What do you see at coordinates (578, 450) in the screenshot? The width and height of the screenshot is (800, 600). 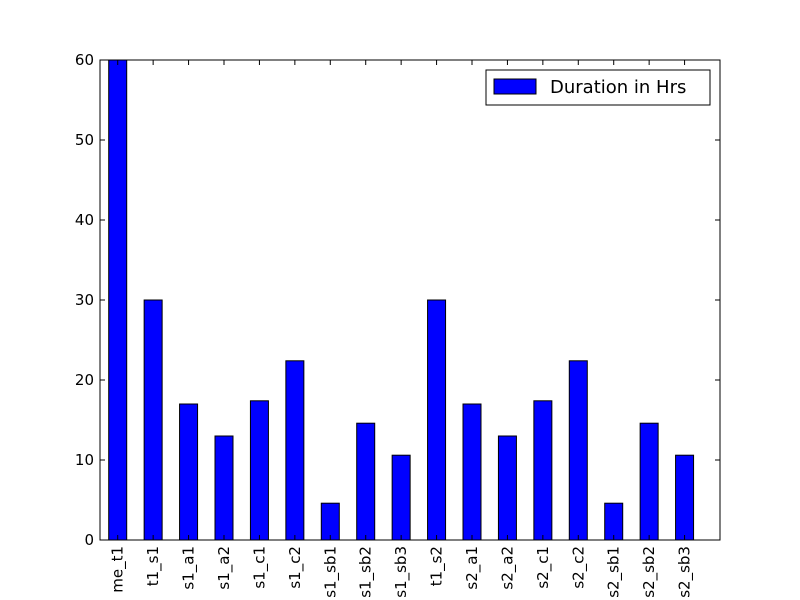 I see `bar-s2_c2` at bounding box center [578, 450].